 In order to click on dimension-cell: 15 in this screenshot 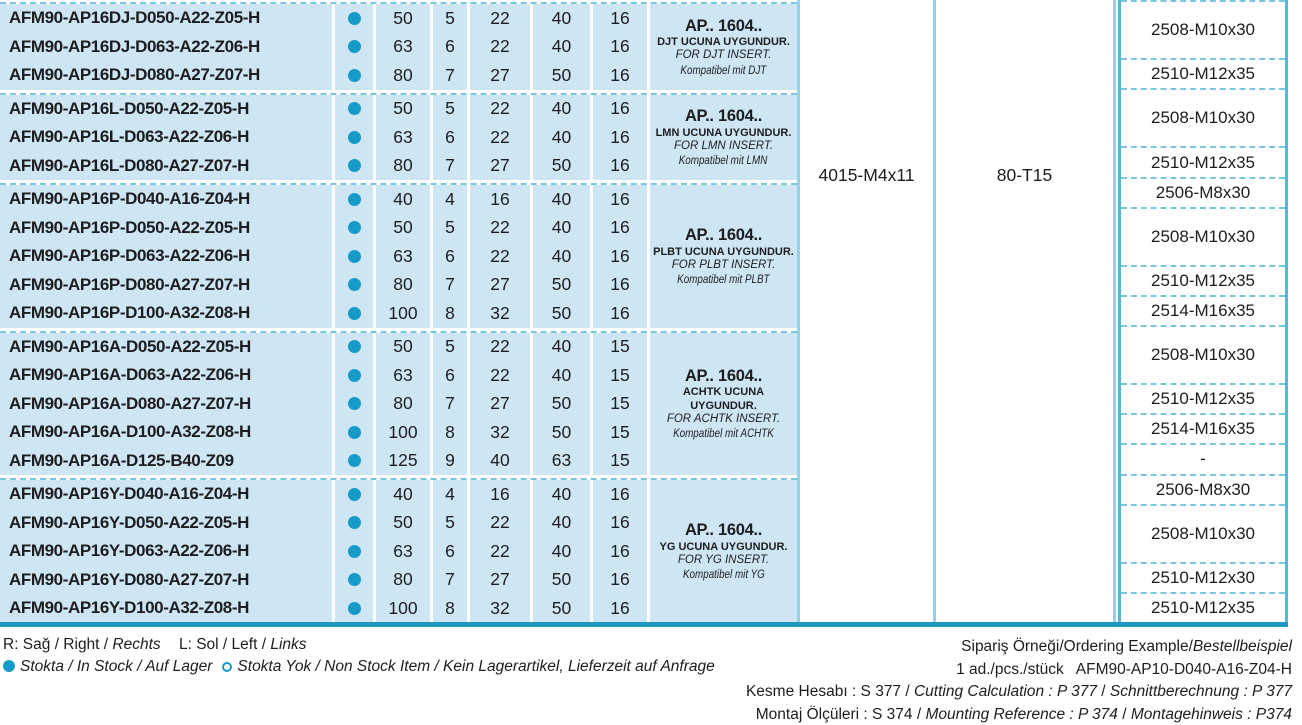, I will do `click(620, 375)`.